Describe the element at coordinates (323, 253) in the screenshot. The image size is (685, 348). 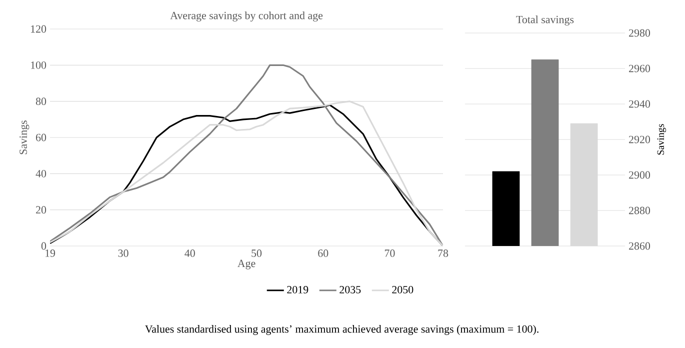
I see `x-tick-label: 60` at that location.